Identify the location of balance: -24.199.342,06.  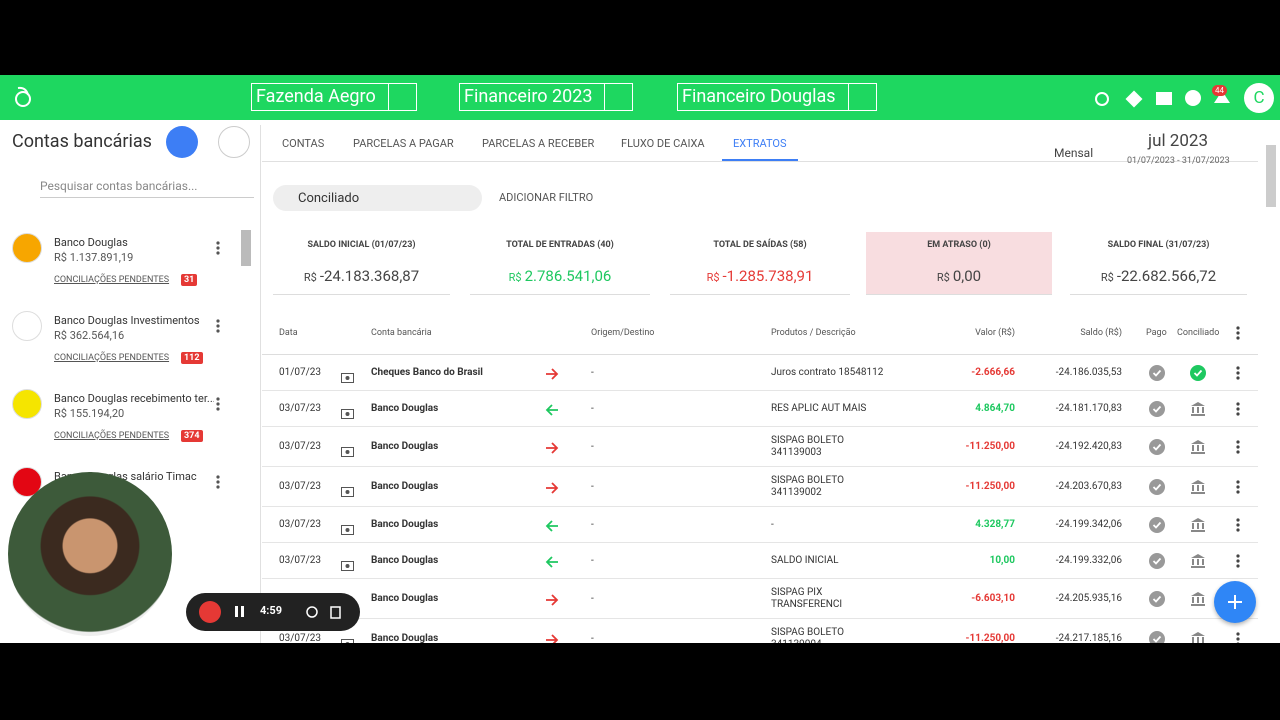
(1088, 524).